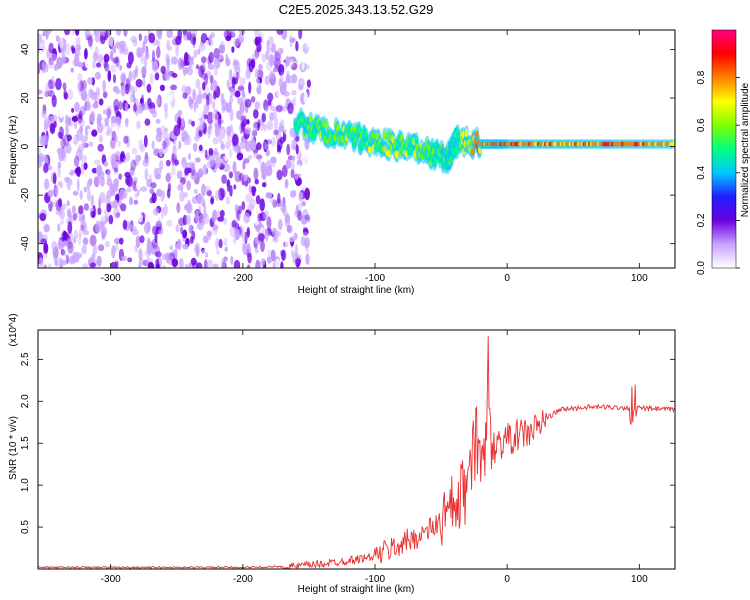 The width and height of the screenshot is (750, 600). I want to click on colorbar-ticks: 0.0 0.2 0.4 0.6 0.8, so click(718, 172).